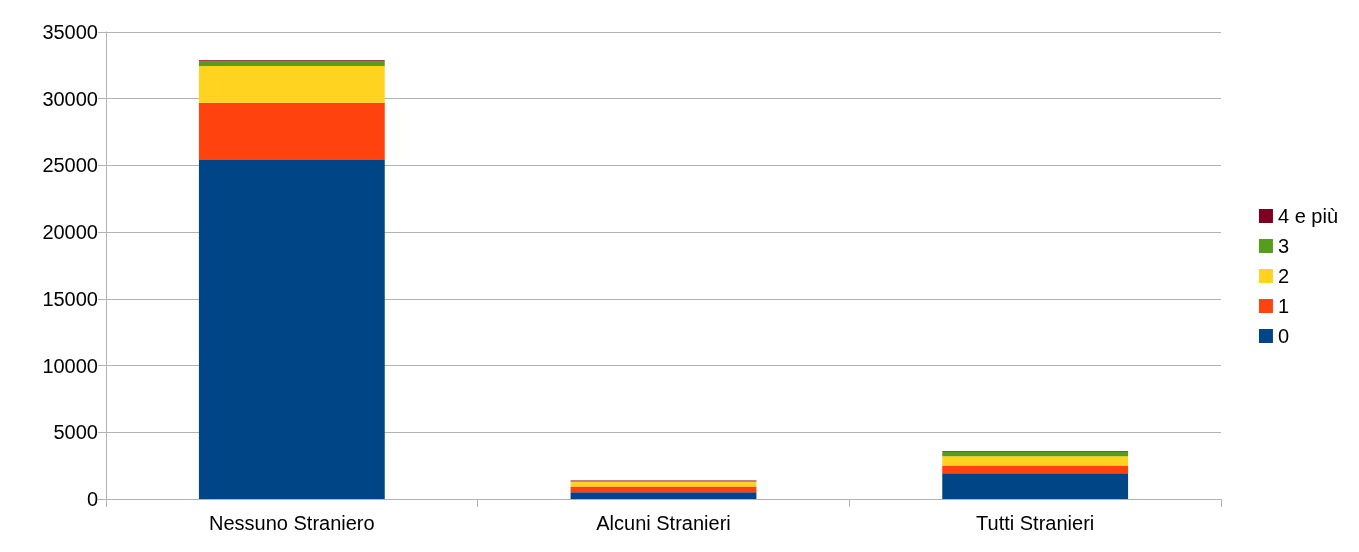  Describe the element at coordinates (70, 32) in the screenshot. I see `y-tick-label: 35000` at that location.